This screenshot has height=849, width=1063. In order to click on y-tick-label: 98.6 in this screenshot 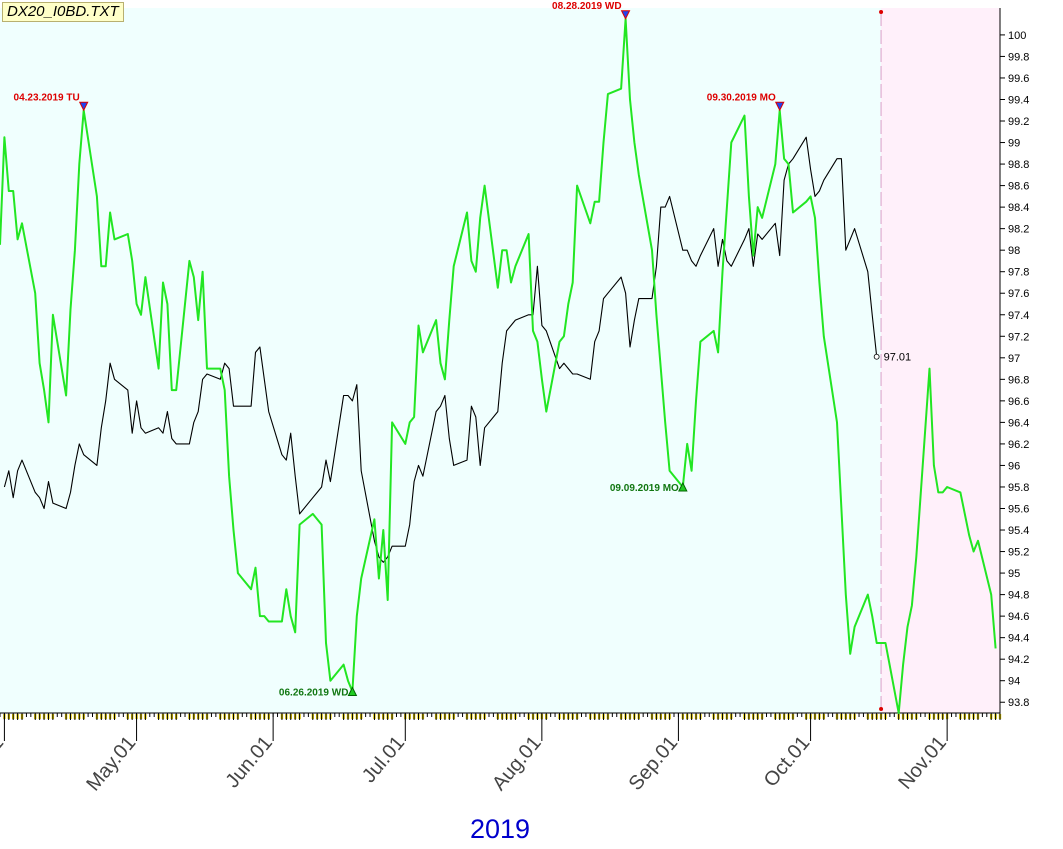, I will do `click(1018, 187)`.